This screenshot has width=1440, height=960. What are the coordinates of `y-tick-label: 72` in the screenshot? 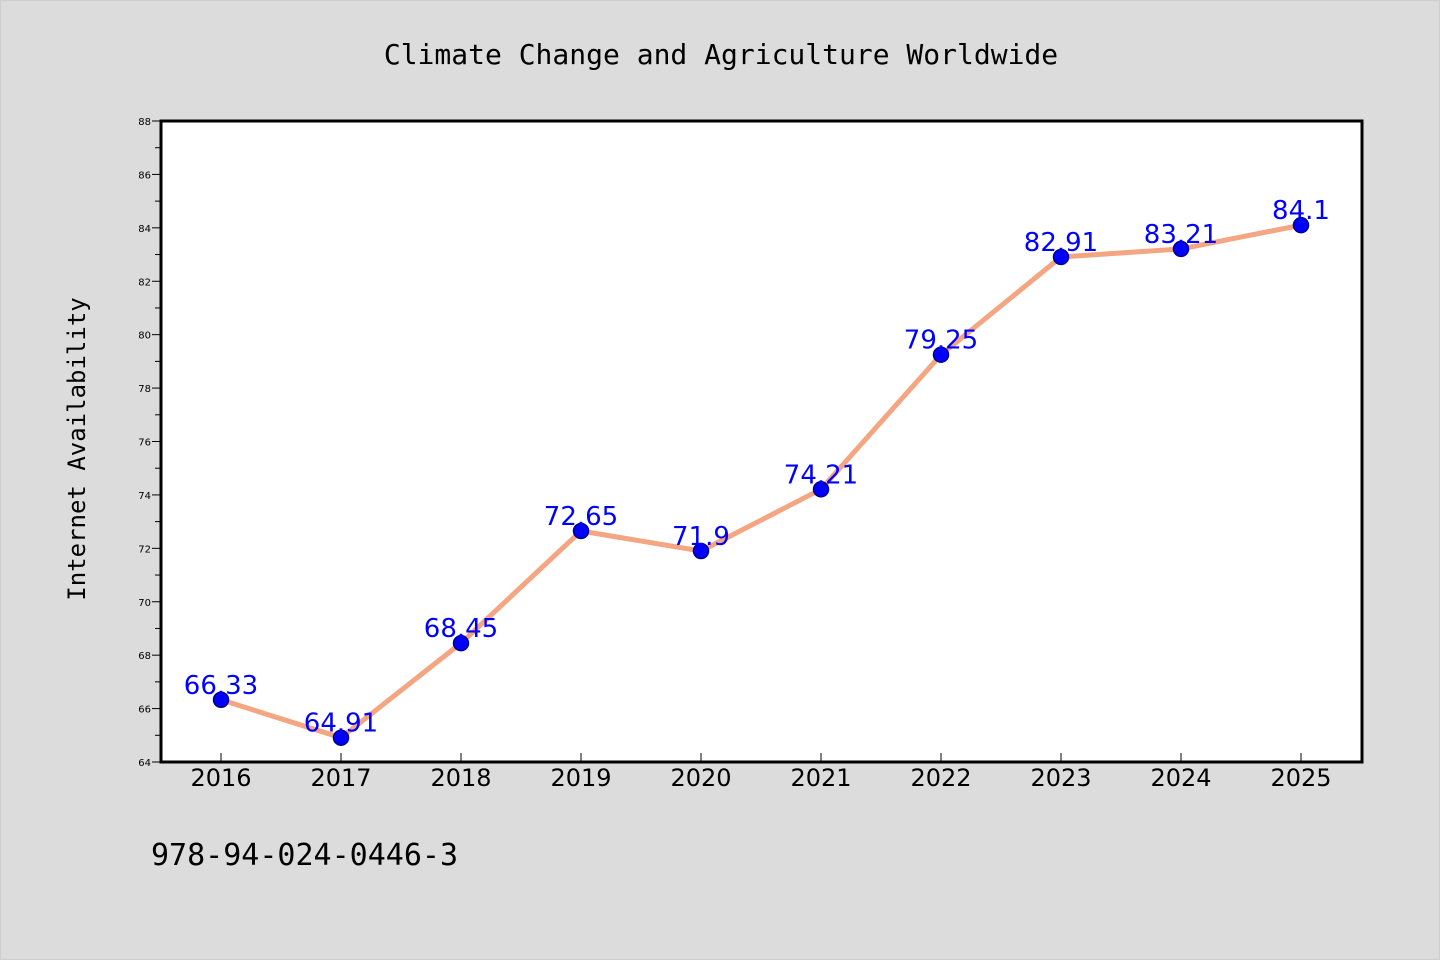 It's located at (144, 549).